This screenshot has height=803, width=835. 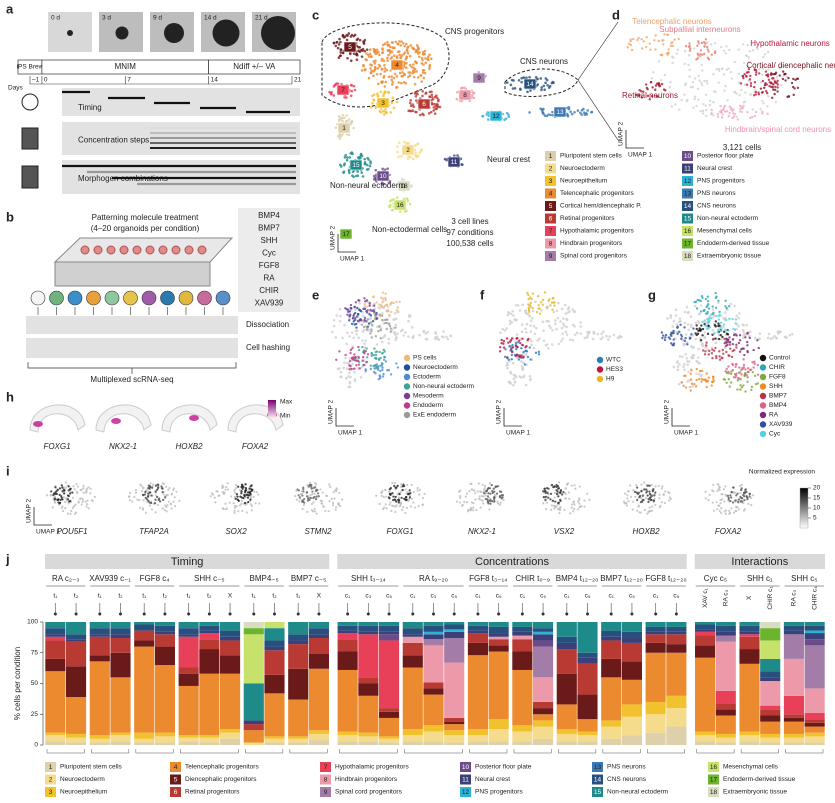 What do you see at coordinates (700, 49) in the screenshot?
I see `cell-cloud` at bounding box center [700, 49].